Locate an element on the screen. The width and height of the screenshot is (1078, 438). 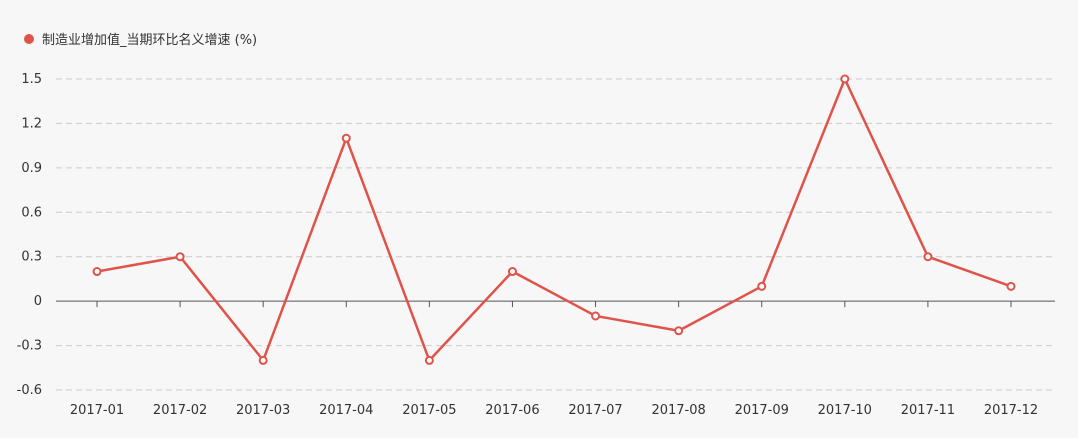
x-tick-label: 2017-12 is located at coordinates (1011, 410).